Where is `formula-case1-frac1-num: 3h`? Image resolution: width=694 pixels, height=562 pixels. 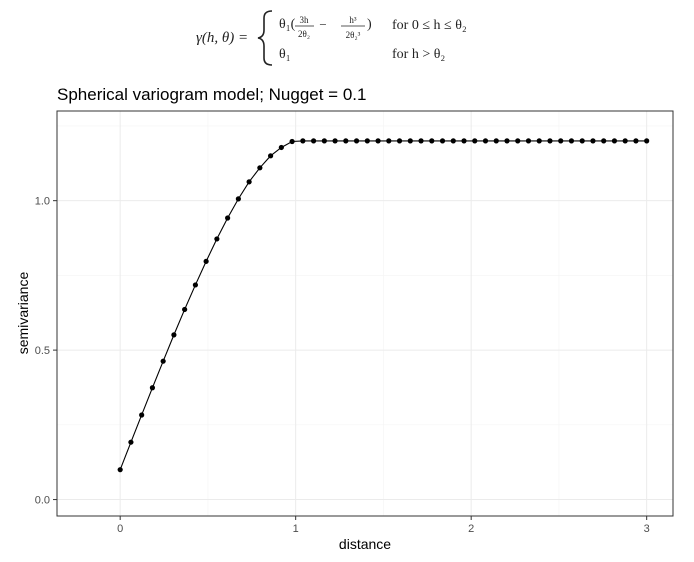 formula-case1-frac1-num: 3h is located at coordinates (305, 20).